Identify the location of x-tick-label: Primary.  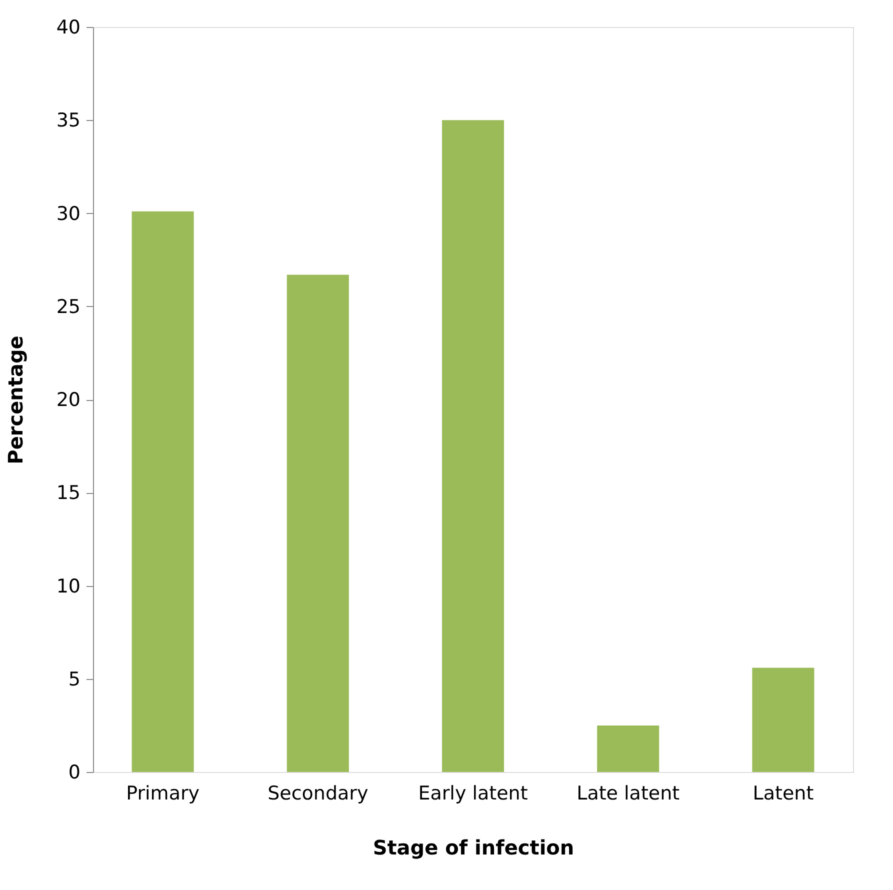
(163, 793).